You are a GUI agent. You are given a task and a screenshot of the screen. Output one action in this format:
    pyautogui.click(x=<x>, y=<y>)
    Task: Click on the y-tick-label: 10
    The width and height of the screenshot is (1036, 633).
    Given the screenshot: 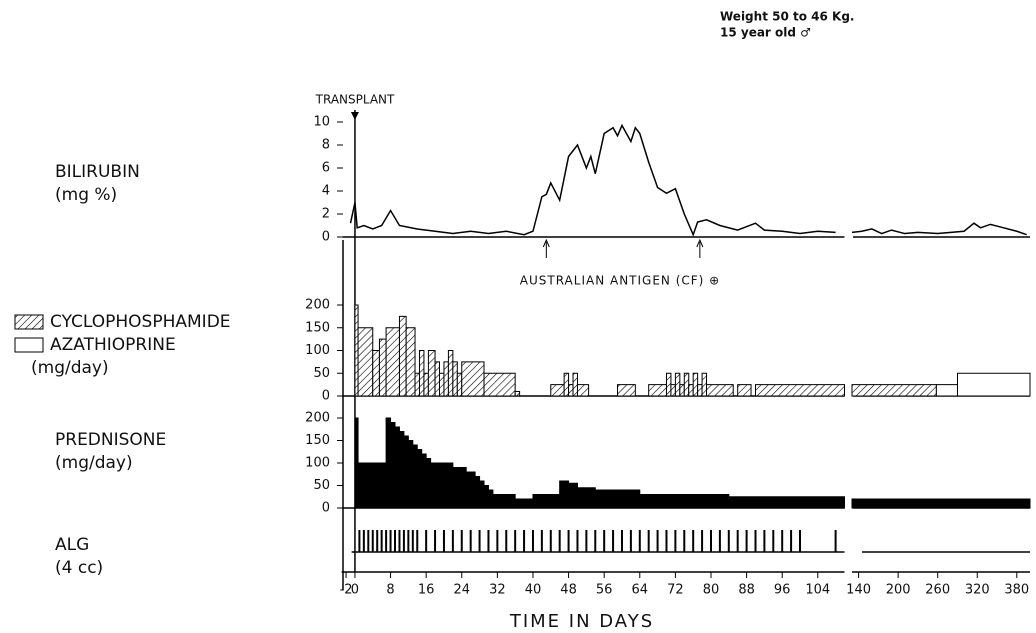 What is the action you would take?
    pyautogui.click(x=321, y=122)
    